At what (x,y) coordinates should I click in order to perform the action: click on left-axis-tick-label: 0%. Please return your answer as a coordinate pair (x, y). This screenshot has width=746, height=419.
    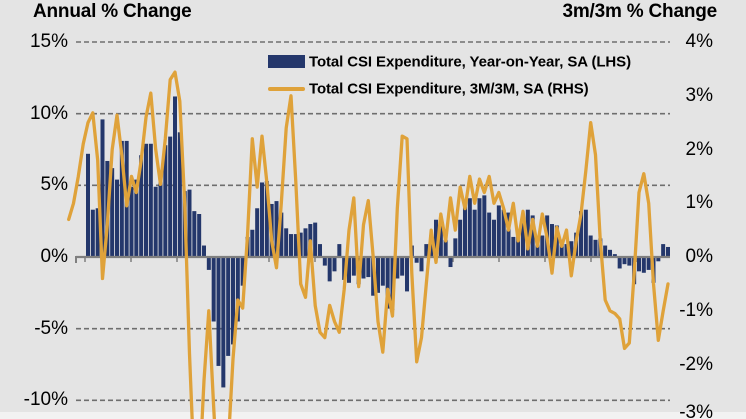
    Looking at the image, I should click on (54, 256).